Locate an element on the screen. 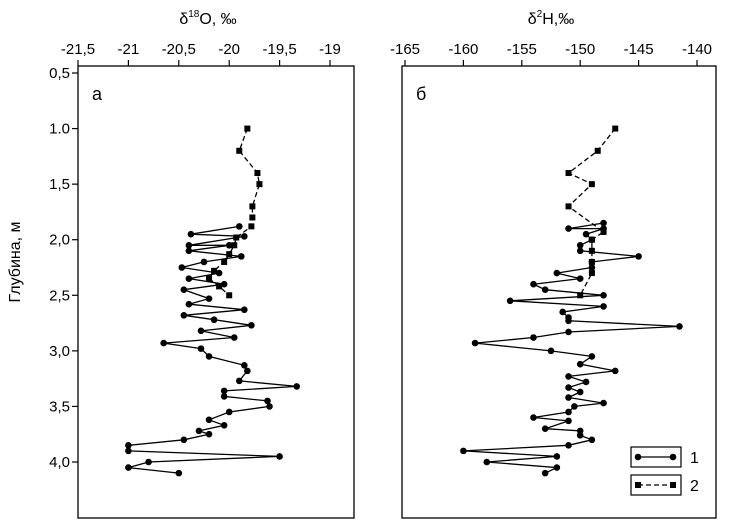 This screenshot has width=730, height=532. y-tick-label: 0,5 is located at coordinates (59, 73).